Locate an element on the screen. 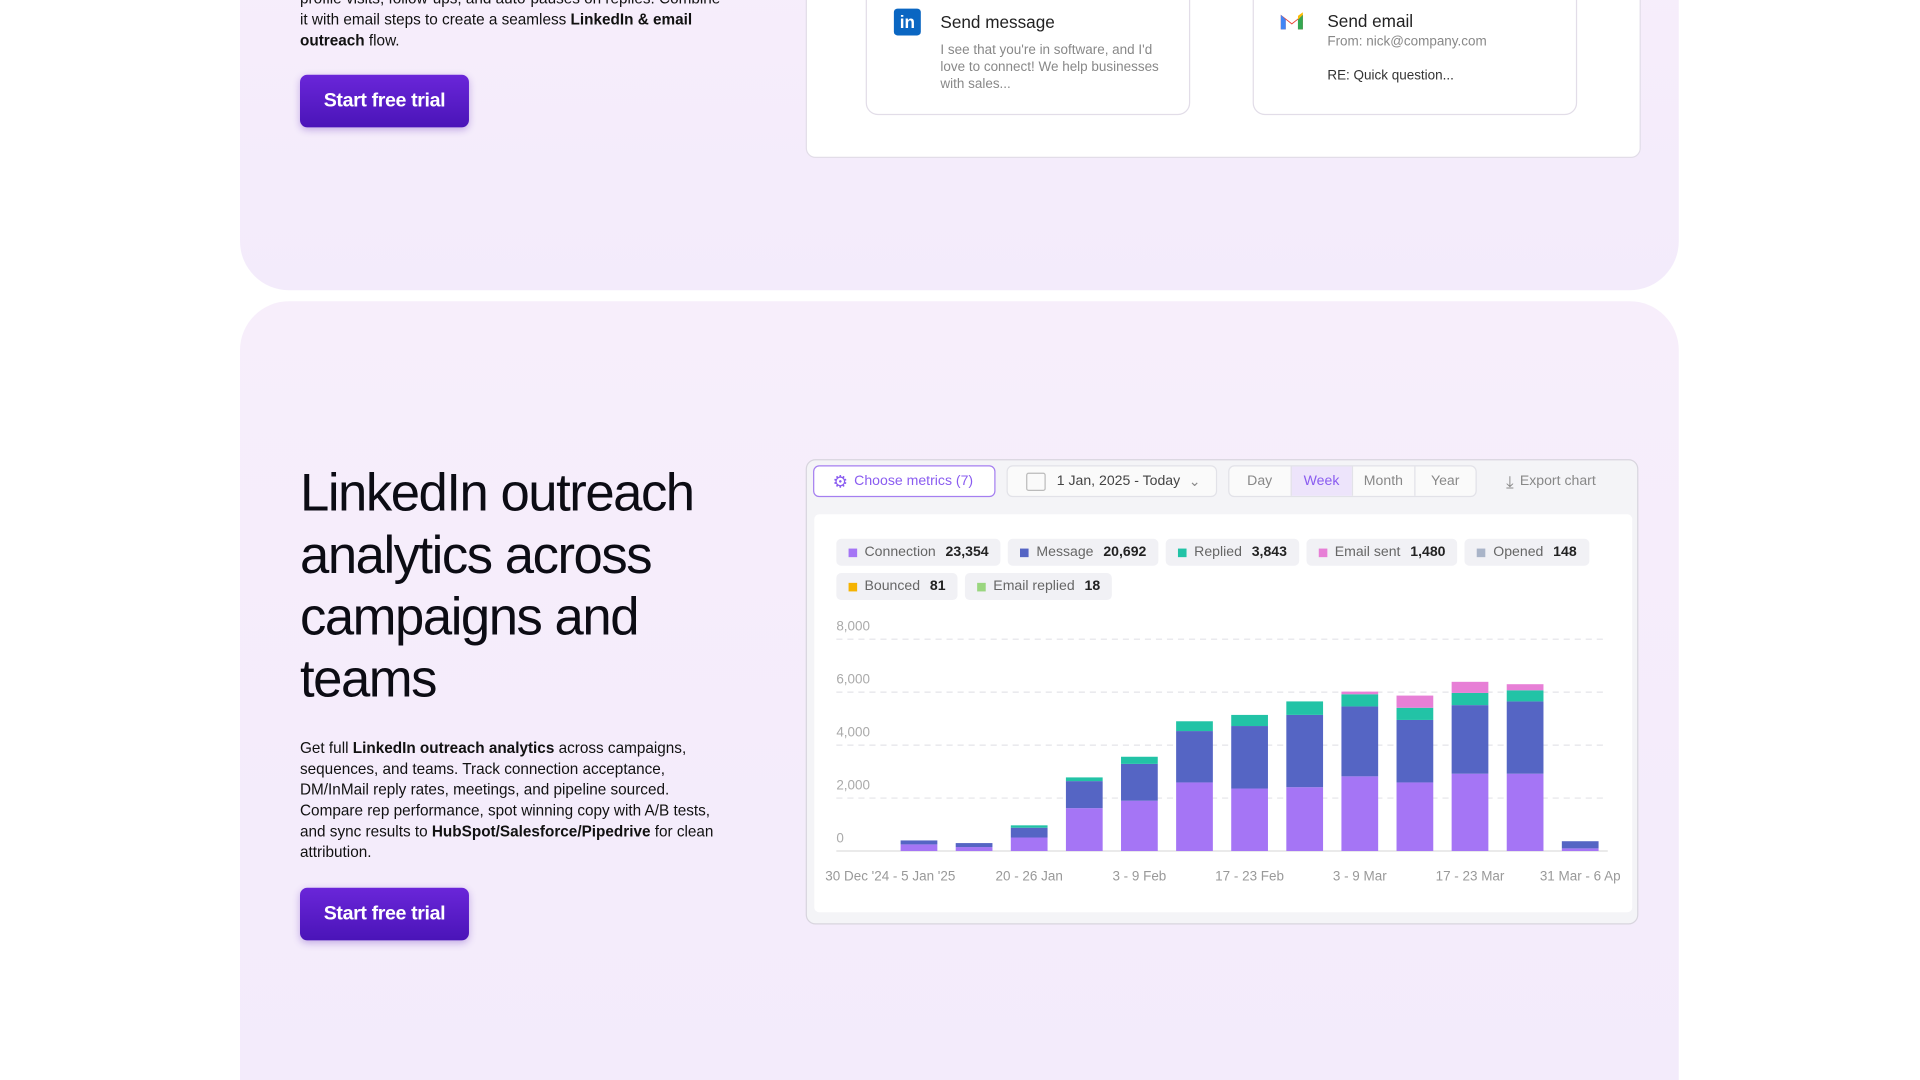 The height and width of the screenshot is (1080, 1920). legend-total: 23,354 is located at coordinates (967, 552).